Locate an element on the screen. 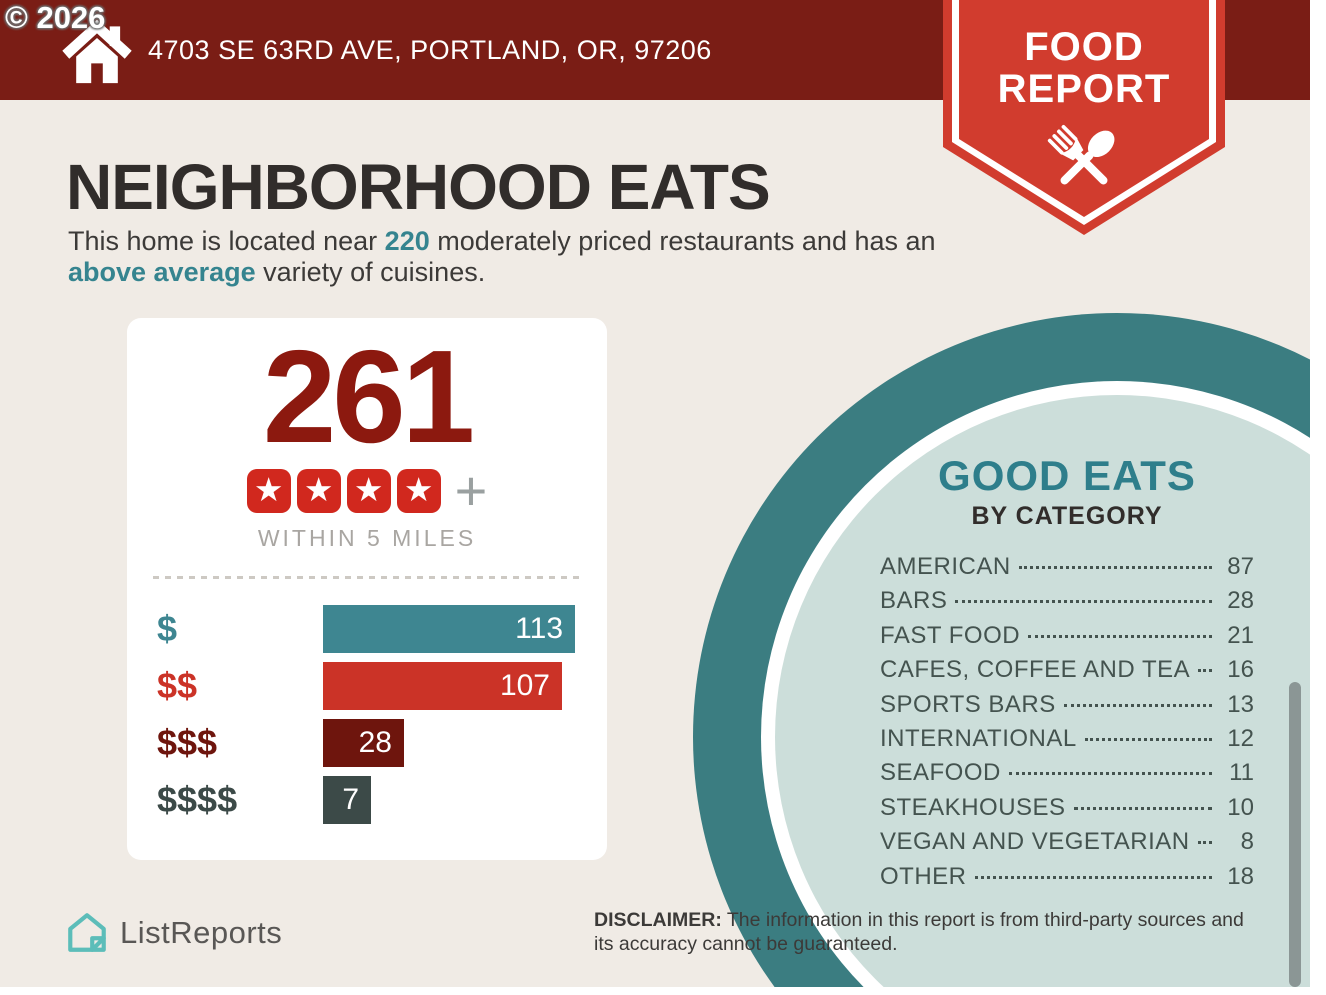  category-row: SPORTS BARS 13 is located at coordinates (1067, 708).